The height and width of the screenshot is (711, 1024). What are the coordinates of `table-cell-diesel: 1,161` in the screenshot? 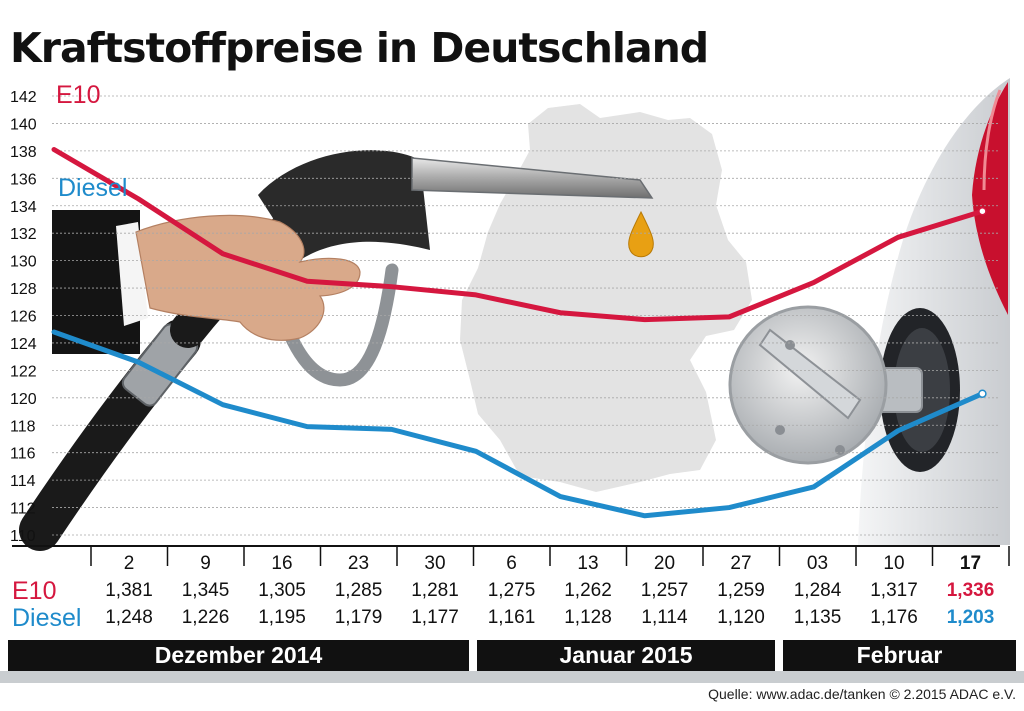 It's located at (511, 617).